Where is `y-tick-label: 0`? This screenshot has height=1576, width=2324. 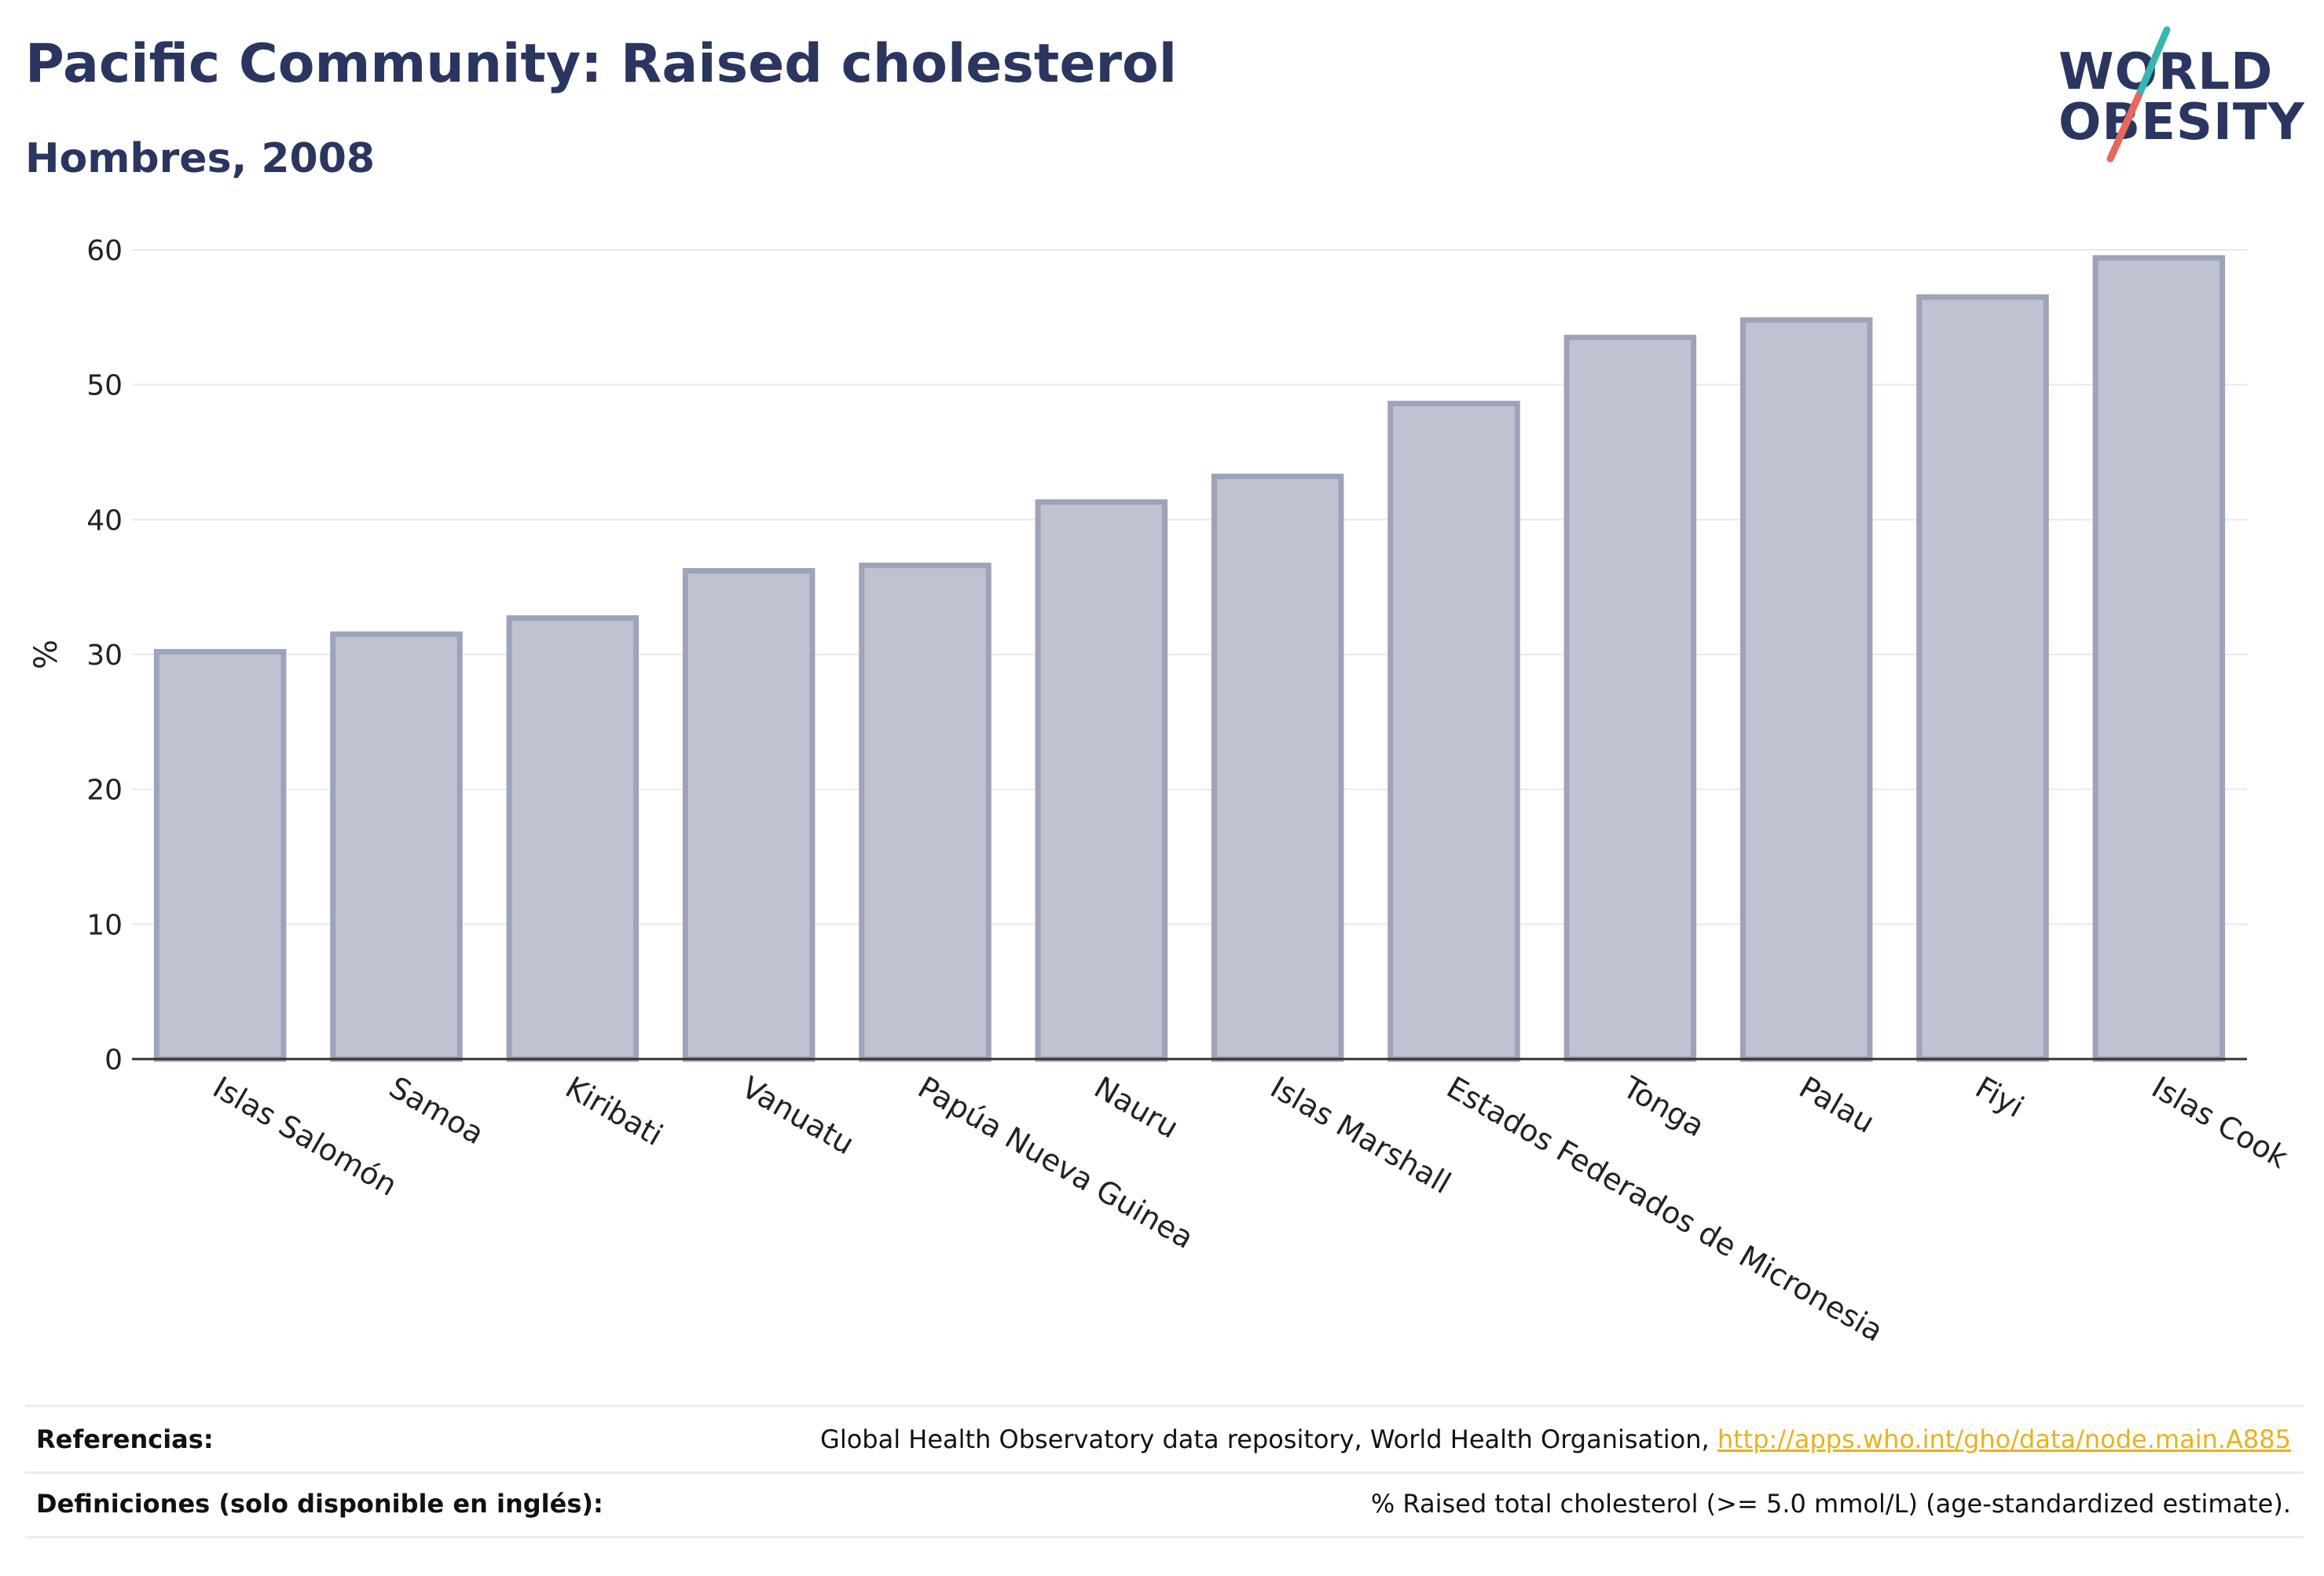
y-tick-label: 0 is located at coordinates (113, 1060).